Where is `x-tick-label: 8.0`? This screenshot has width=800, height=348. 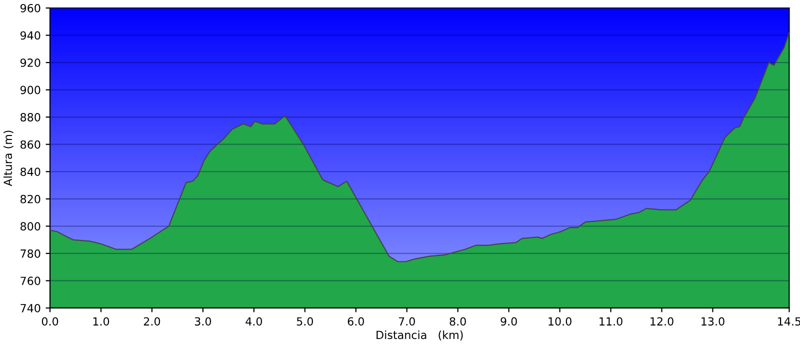 x-tick-label: 8.0 is located at coordinates (458, 321).